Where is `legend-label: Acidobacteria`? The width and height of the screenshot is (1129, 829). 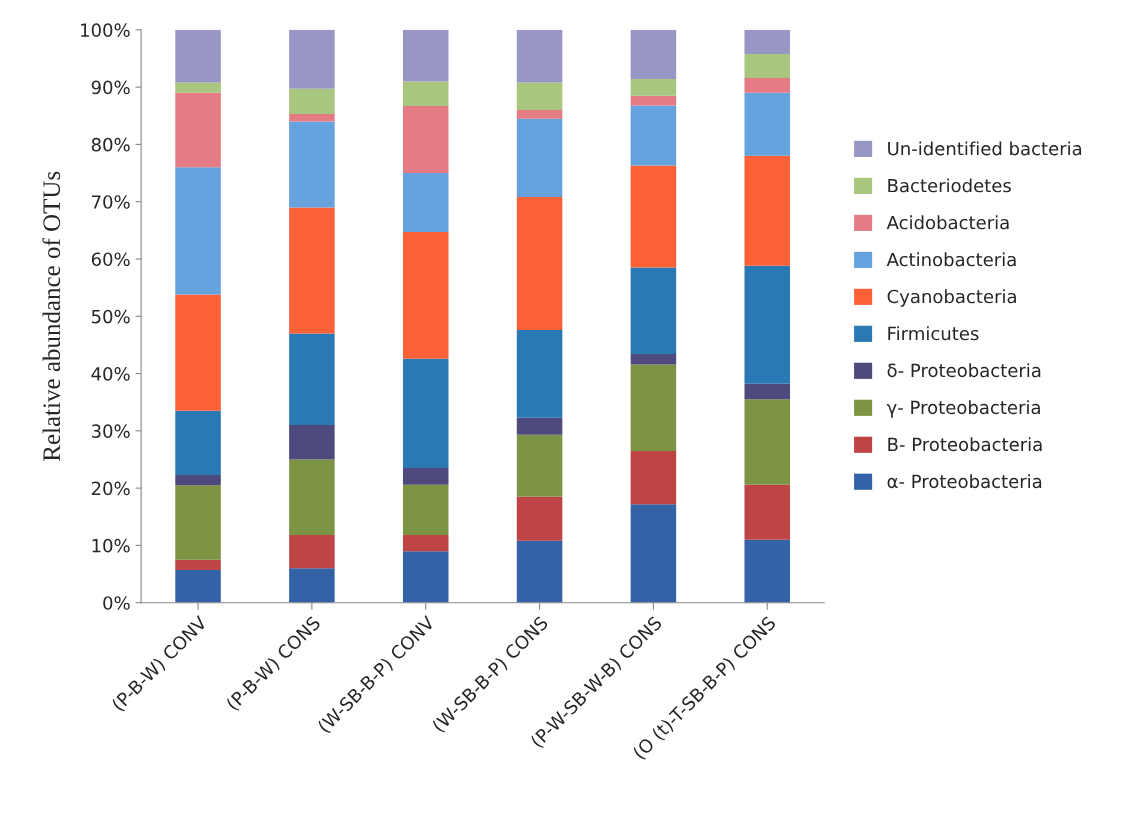 legend-label: Acidobacteria is located at coordinates (947, 222).